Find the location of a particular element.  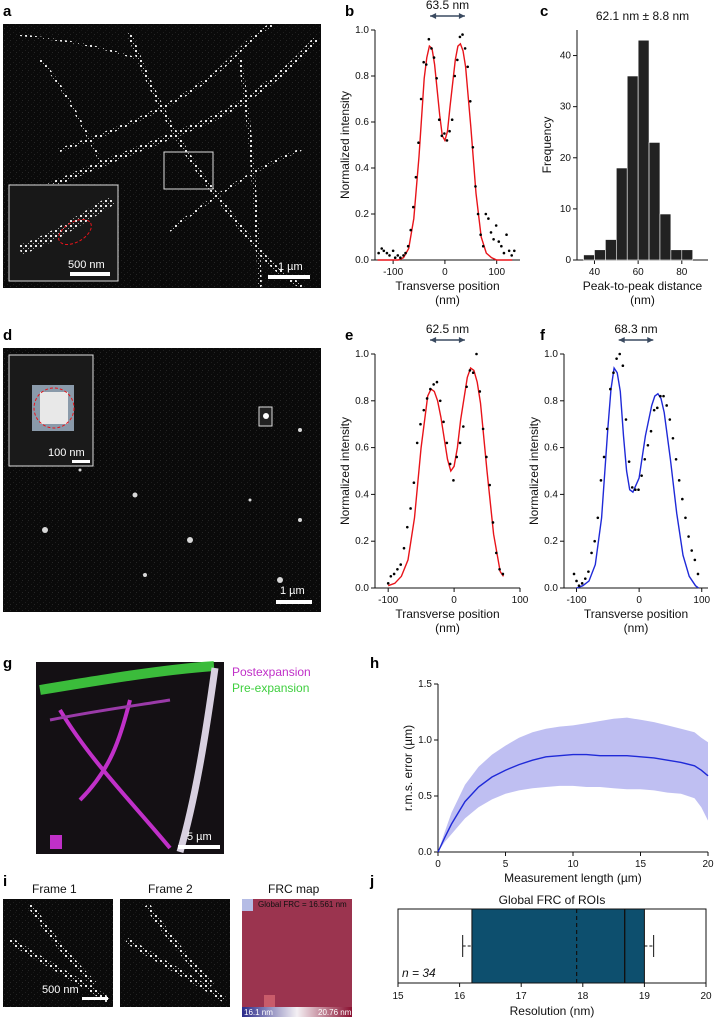

panel-g: g 5 µm Postexpansion Pre-expansion is located at coordinates (157, 754).